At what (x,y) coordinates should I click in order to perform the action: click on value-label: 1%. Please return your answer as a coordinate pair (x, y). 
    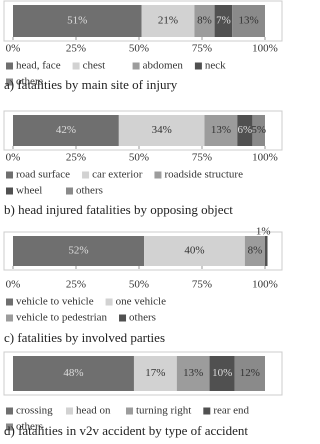
    Looking at the image, I should click on (263, 232).